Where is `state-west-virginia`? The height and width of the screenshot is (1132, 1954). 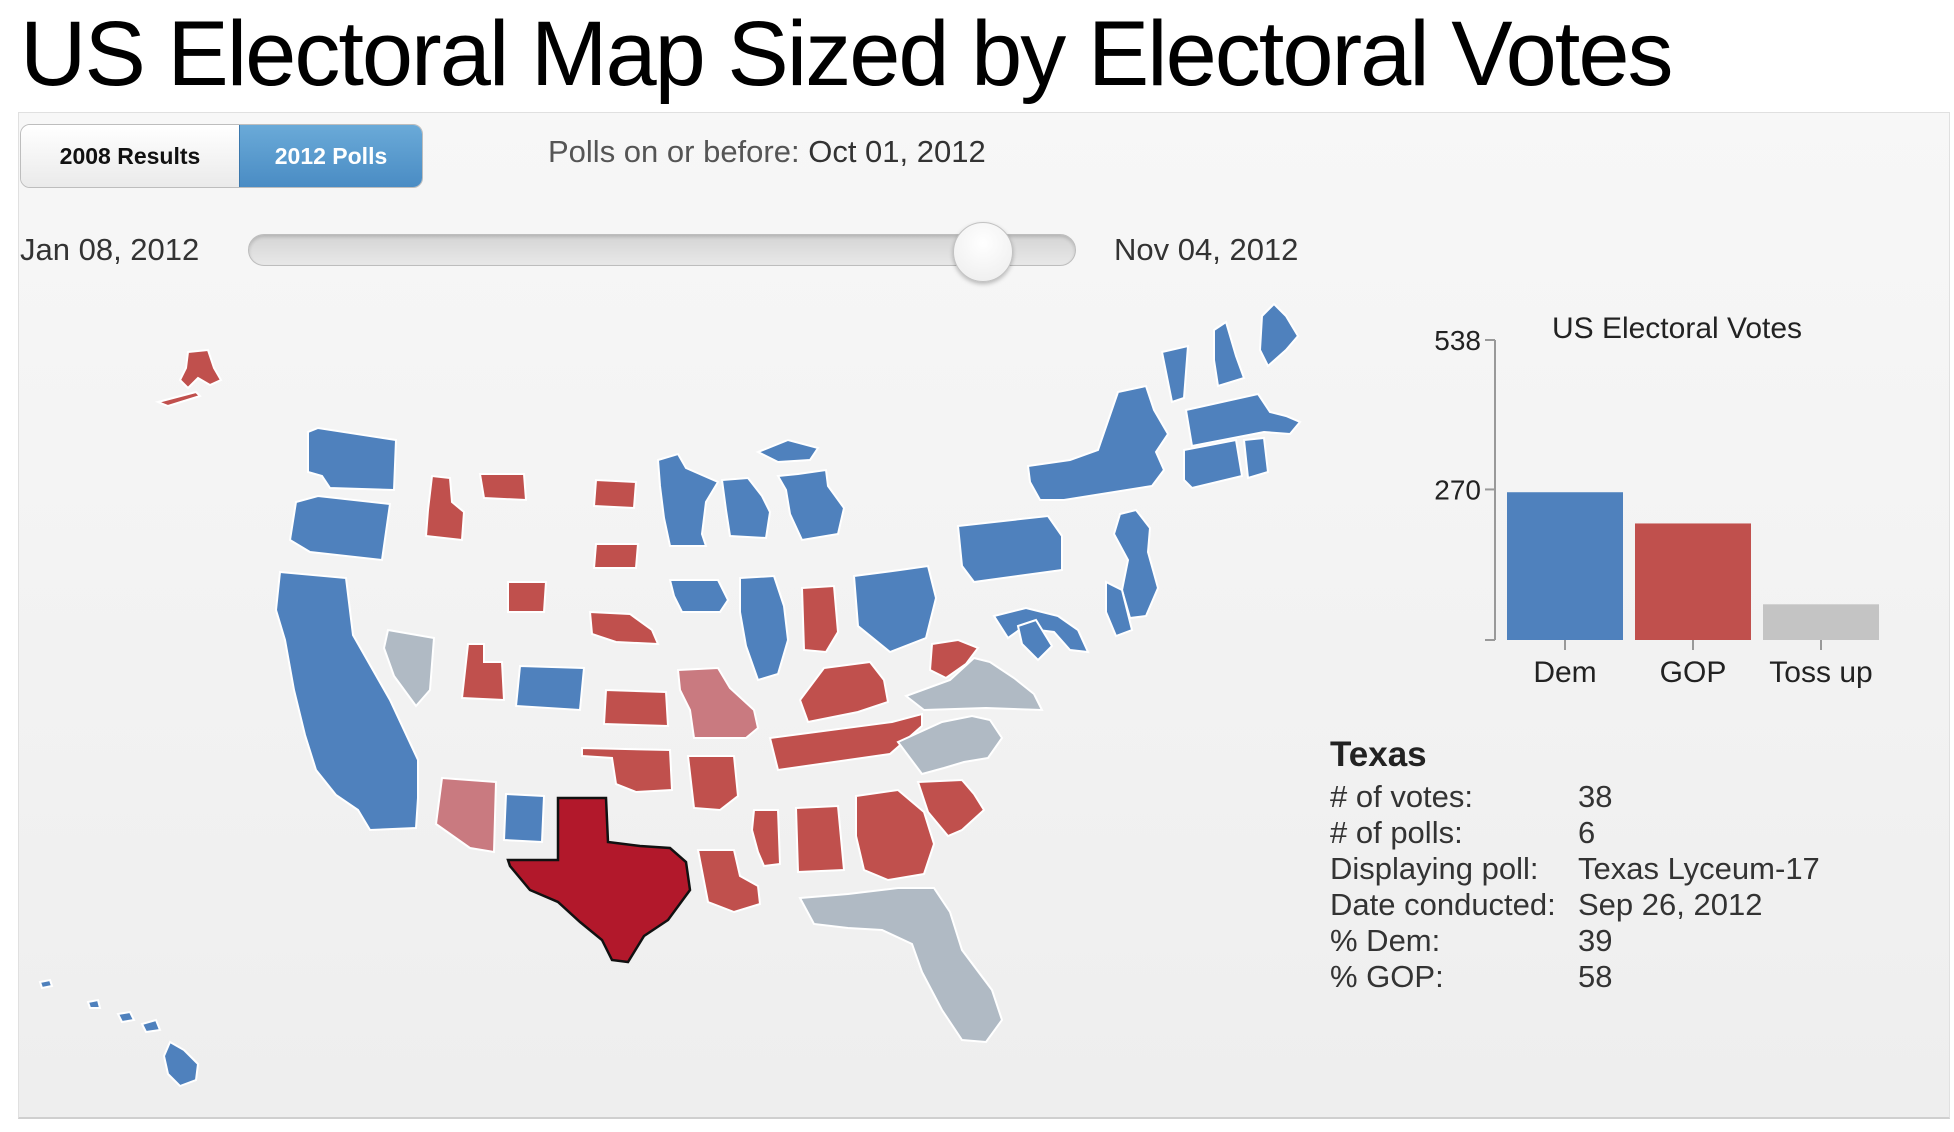 state-west-virginia is located at coordinates (954, 659).